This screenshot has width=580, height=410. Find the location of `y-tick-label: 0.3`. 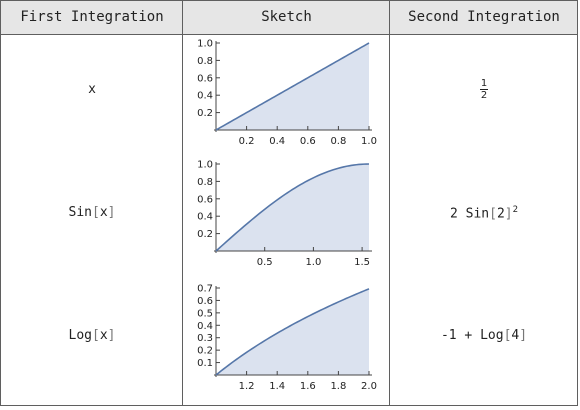

y-tick-label: 0.3 is located at coordinates (205, 338).